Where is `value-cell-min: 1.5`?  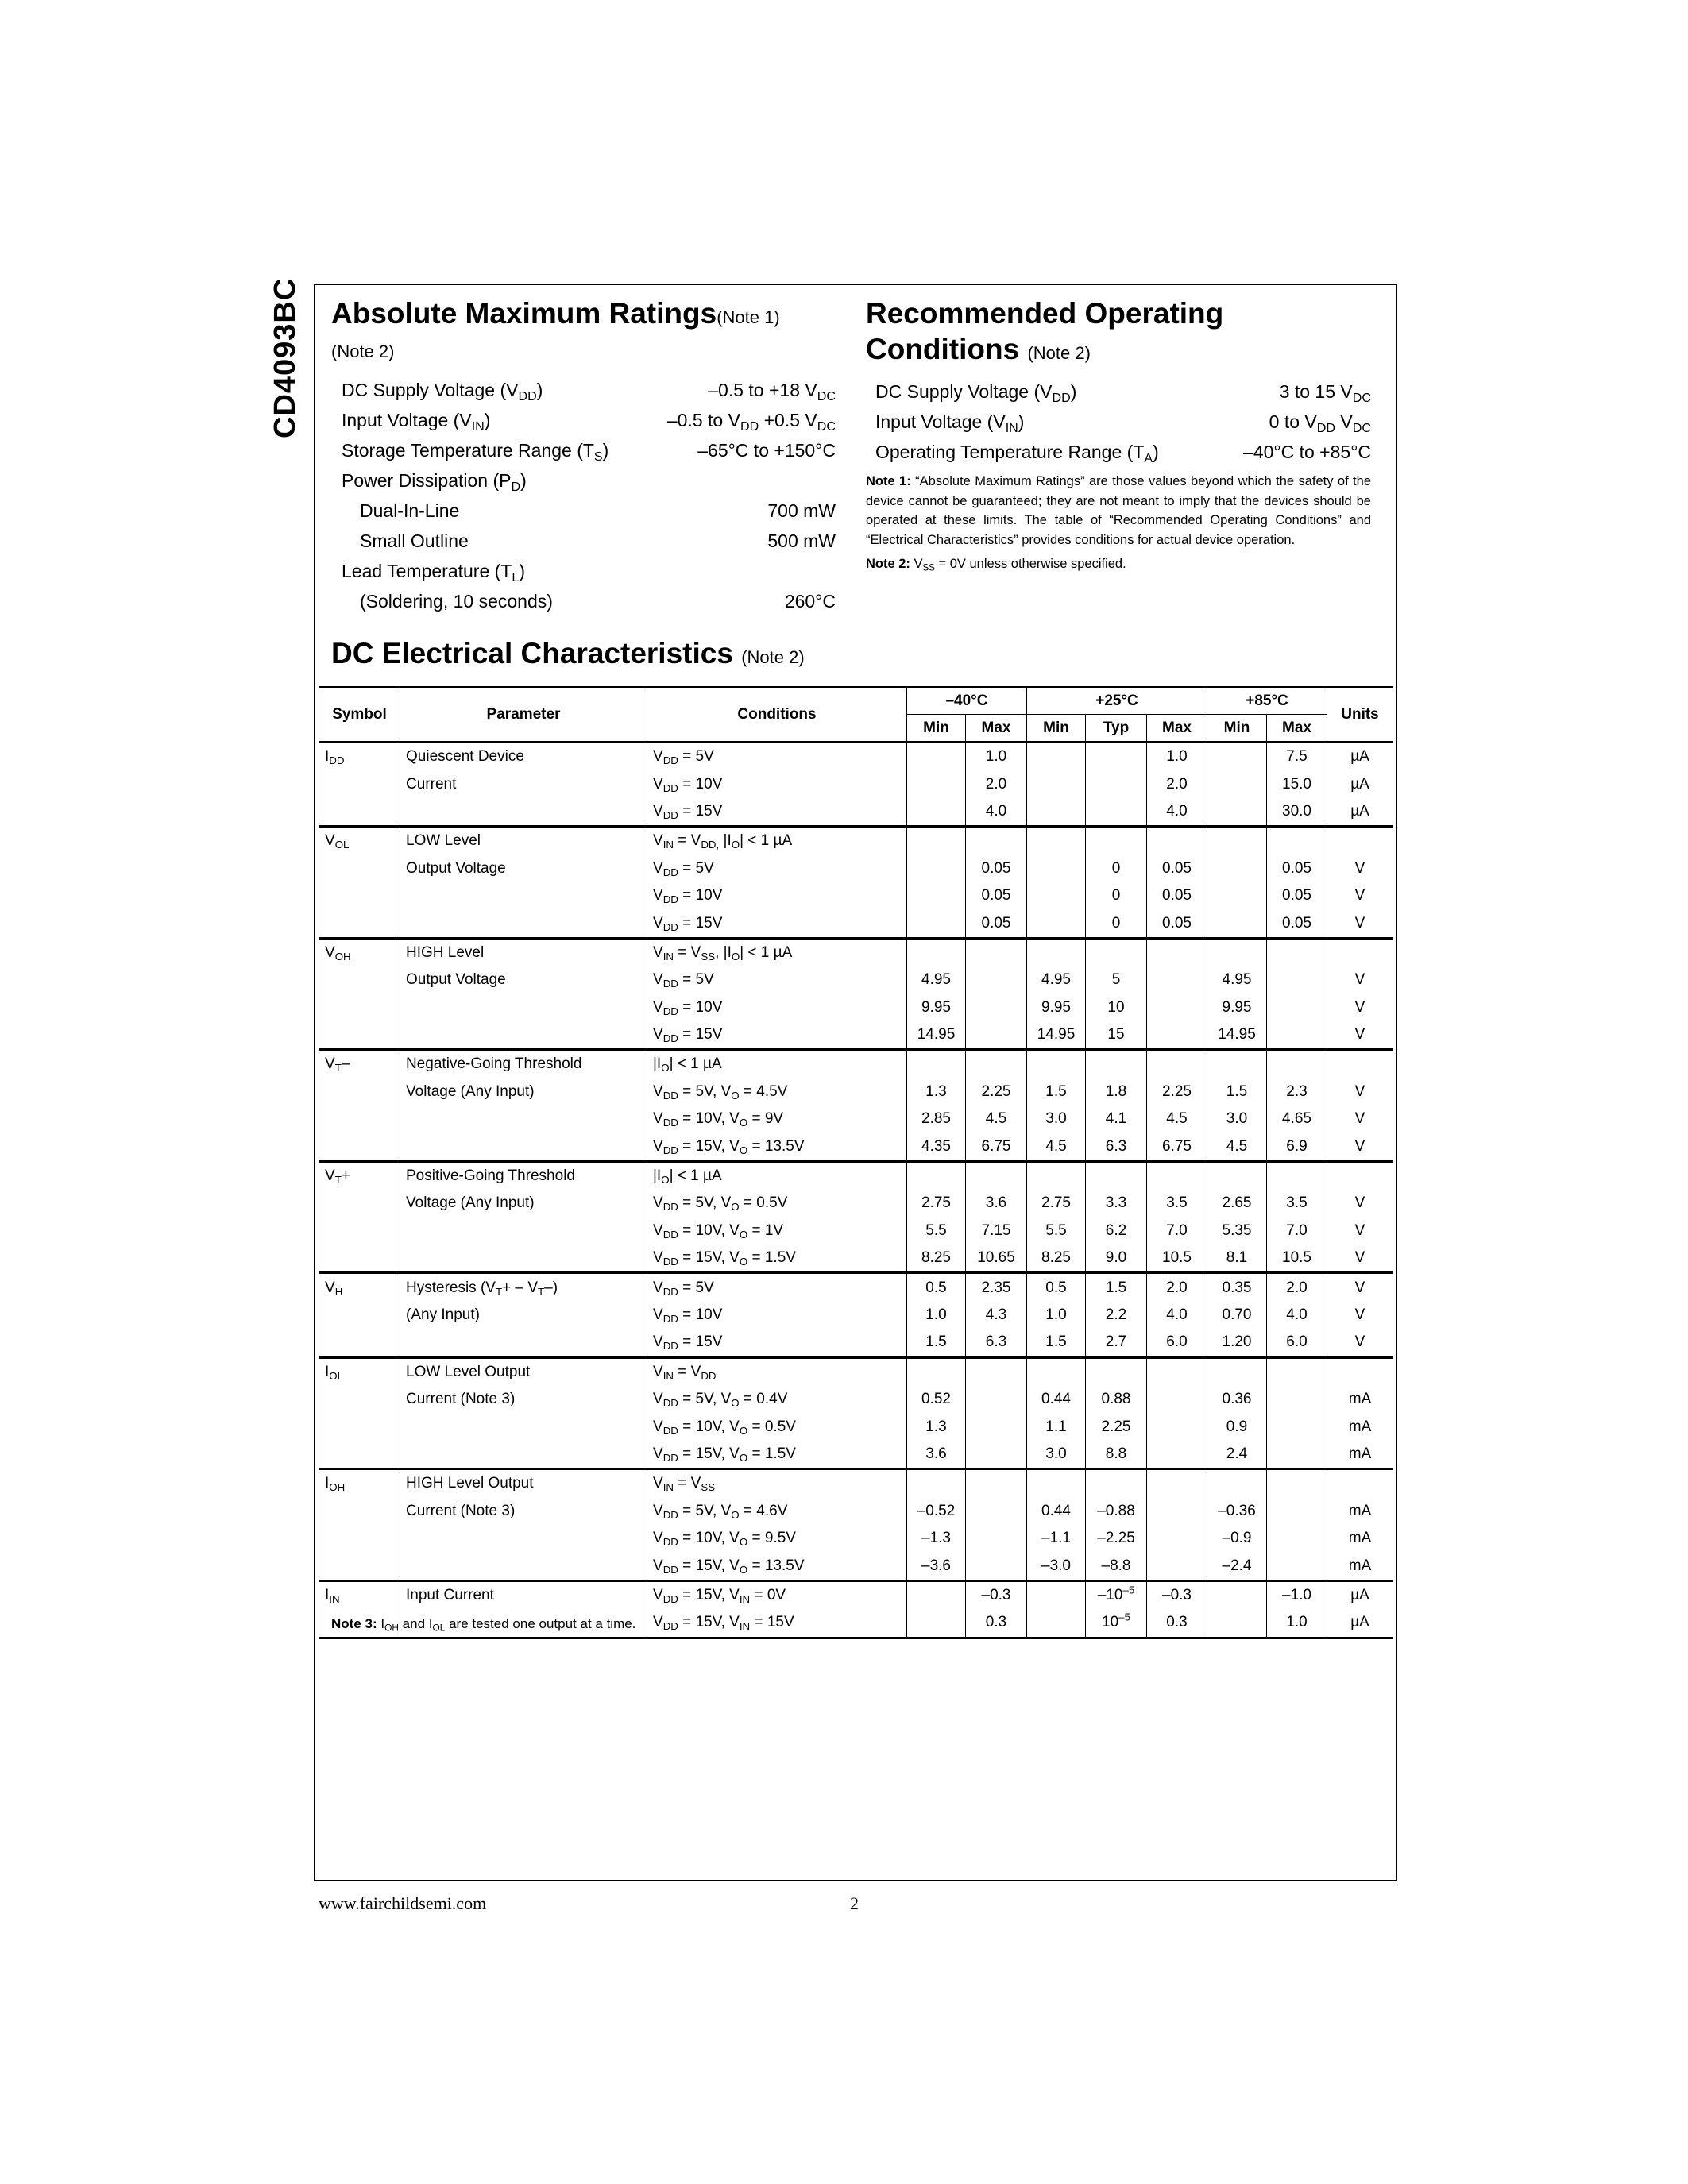 value-cell-min: 1.5 is located at coordinates (936, 1343).